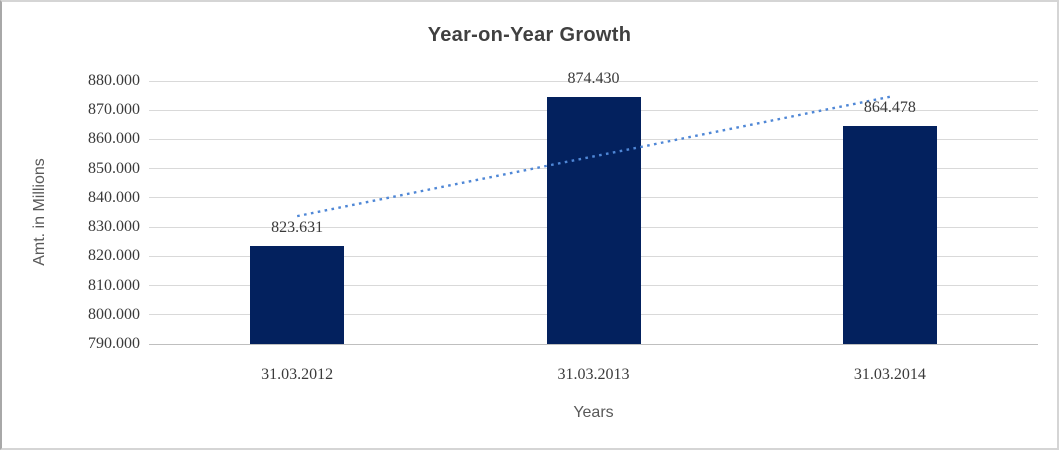  What do you see at coordinates (114, 80) in the screenshot?
I see `y-tick-label: 880.000` at bounding box center [114, 80].